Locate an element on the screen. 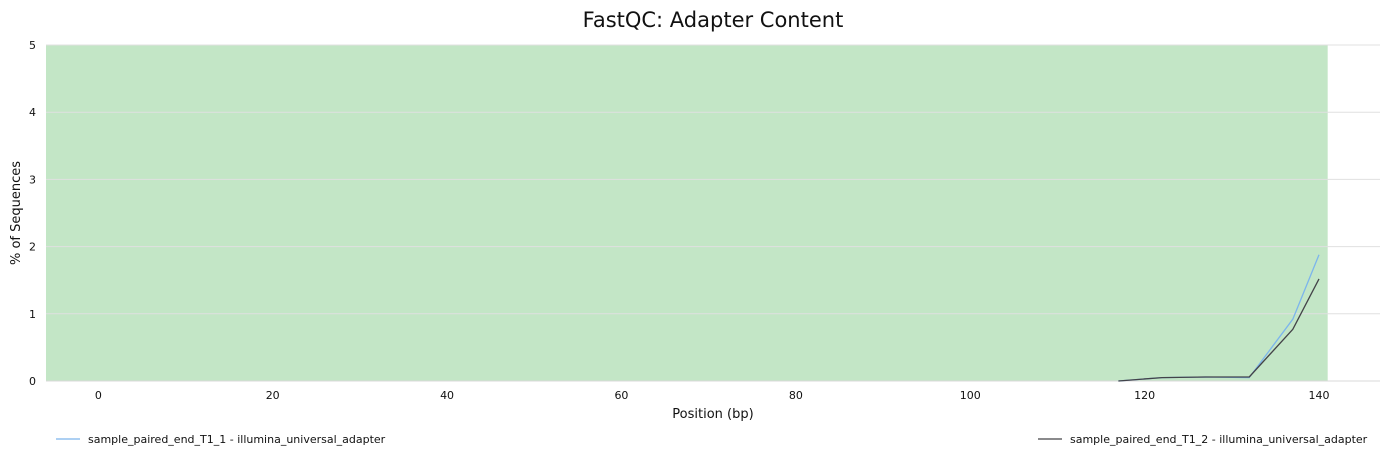 This screenshot has height=460, width=1389. y-tick-label: 4 is located at coordinates (32, 112).